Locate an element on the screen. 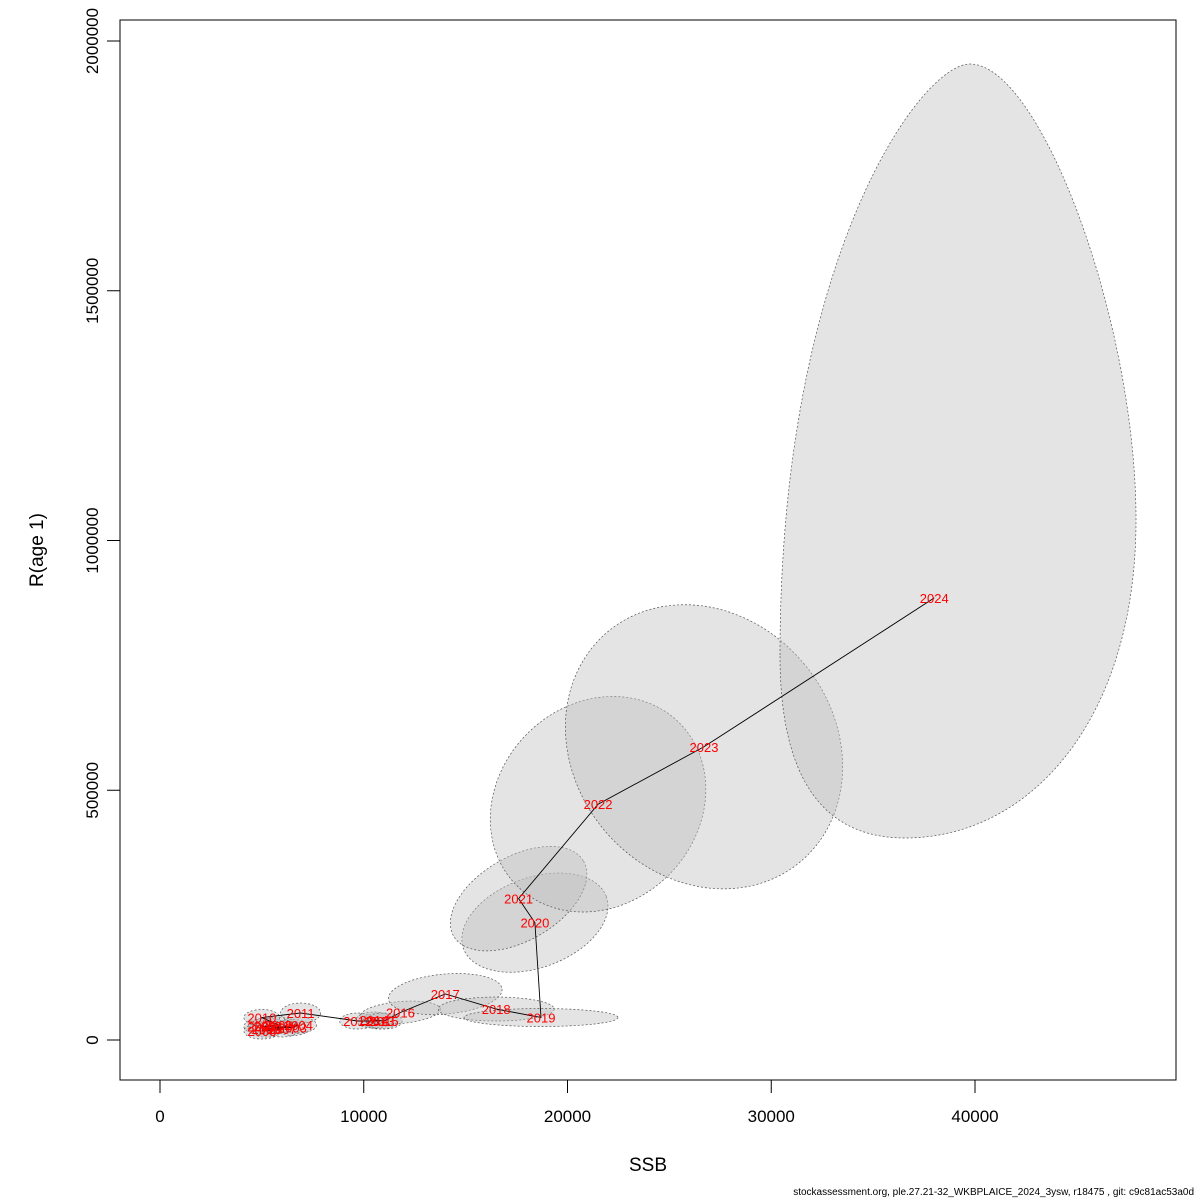 This screenshot has height=1200, width=1200. year-label-2011: 2011 is located at coordinates (301, 1013).